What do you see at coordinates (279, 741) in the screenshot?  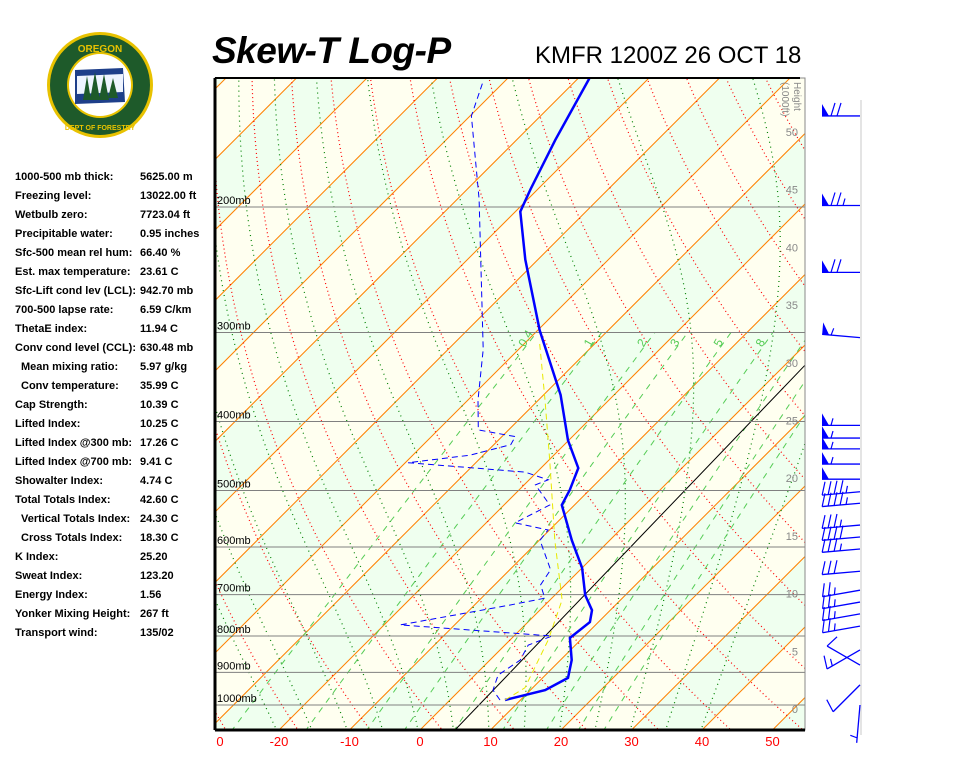 I see `x-tick-label: -20` at bounding box center [279, 741].